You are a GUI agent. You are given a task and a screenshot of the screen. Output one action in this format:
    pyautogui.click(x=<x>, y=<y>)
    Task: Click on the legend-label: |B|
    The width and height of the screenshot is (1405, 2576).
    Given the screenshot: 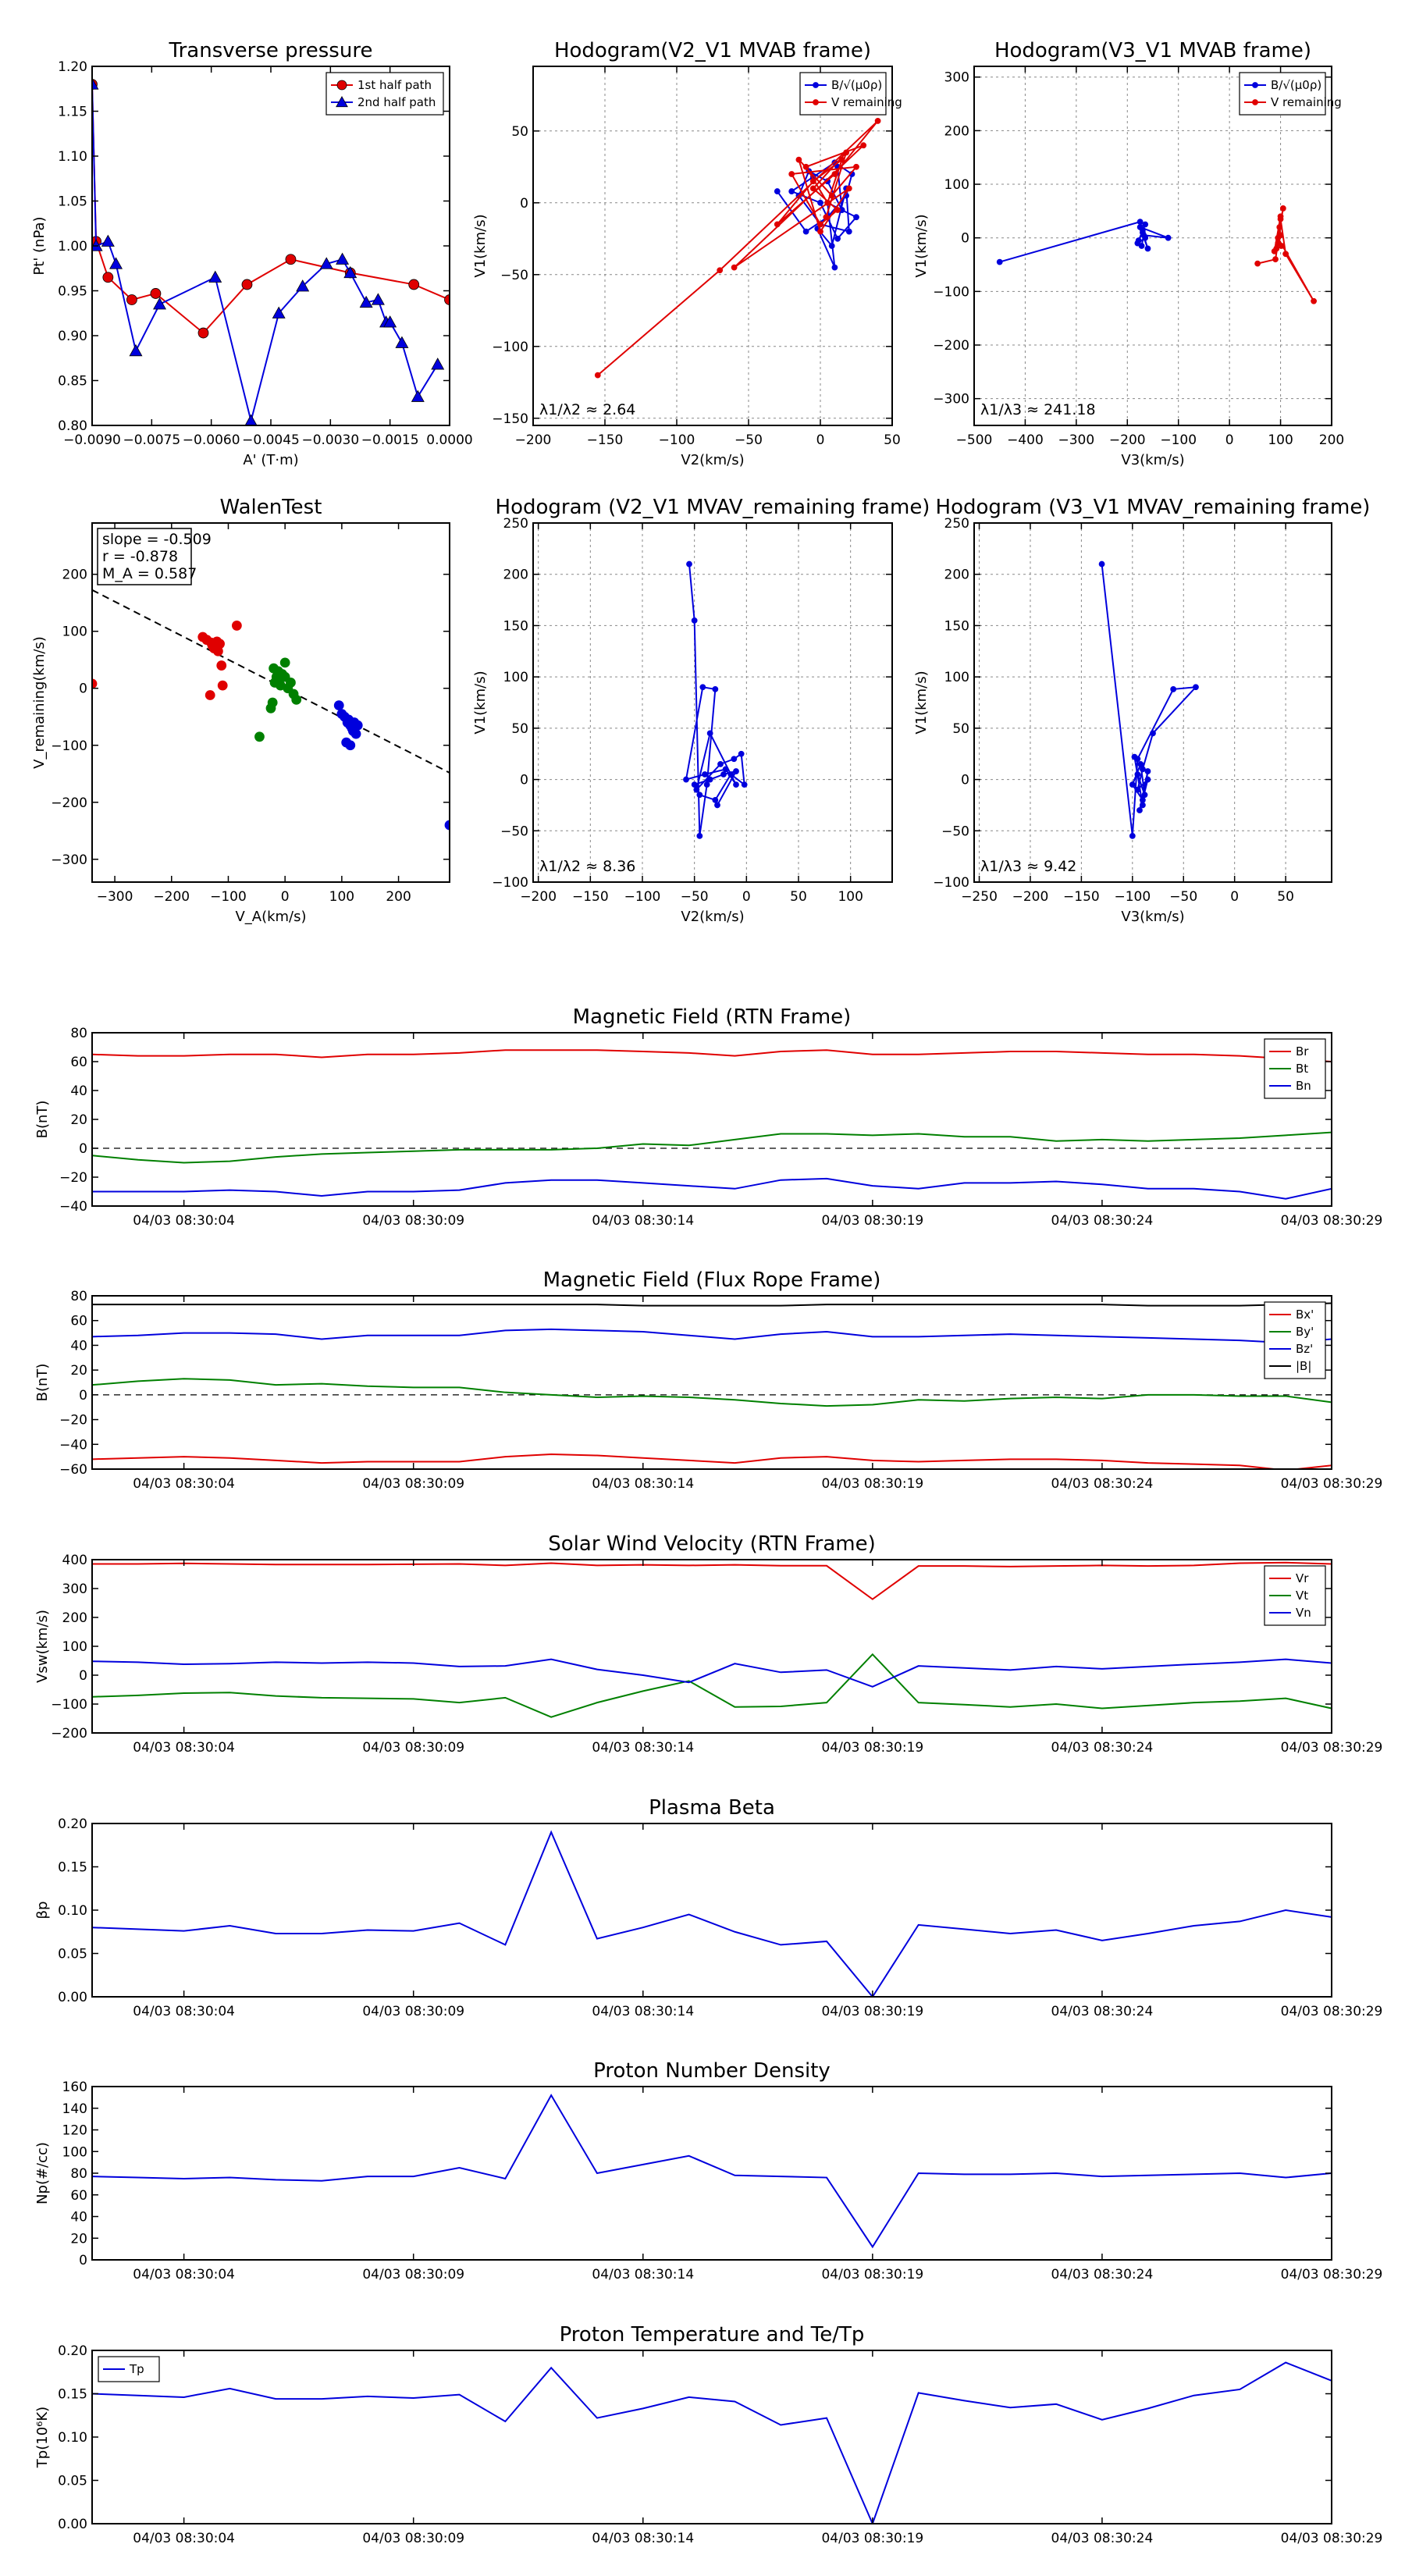 What is the action you would take?
    pyautogui.click(x=1303, y=1366)
    